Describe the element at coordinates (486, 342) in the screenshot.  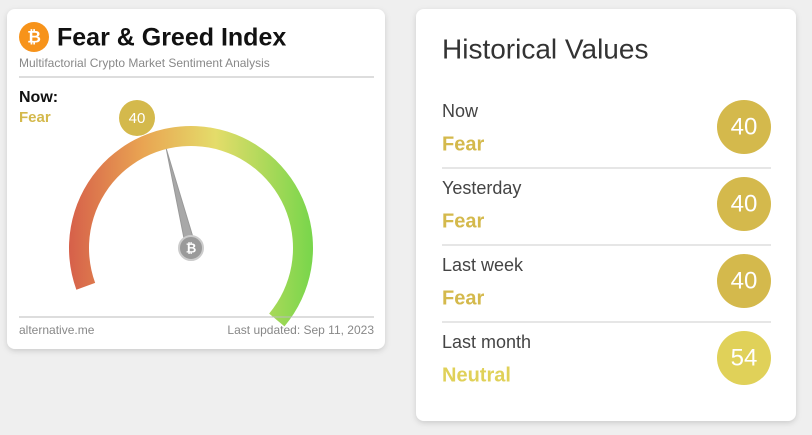
I see `row-label: Last month` at that location.